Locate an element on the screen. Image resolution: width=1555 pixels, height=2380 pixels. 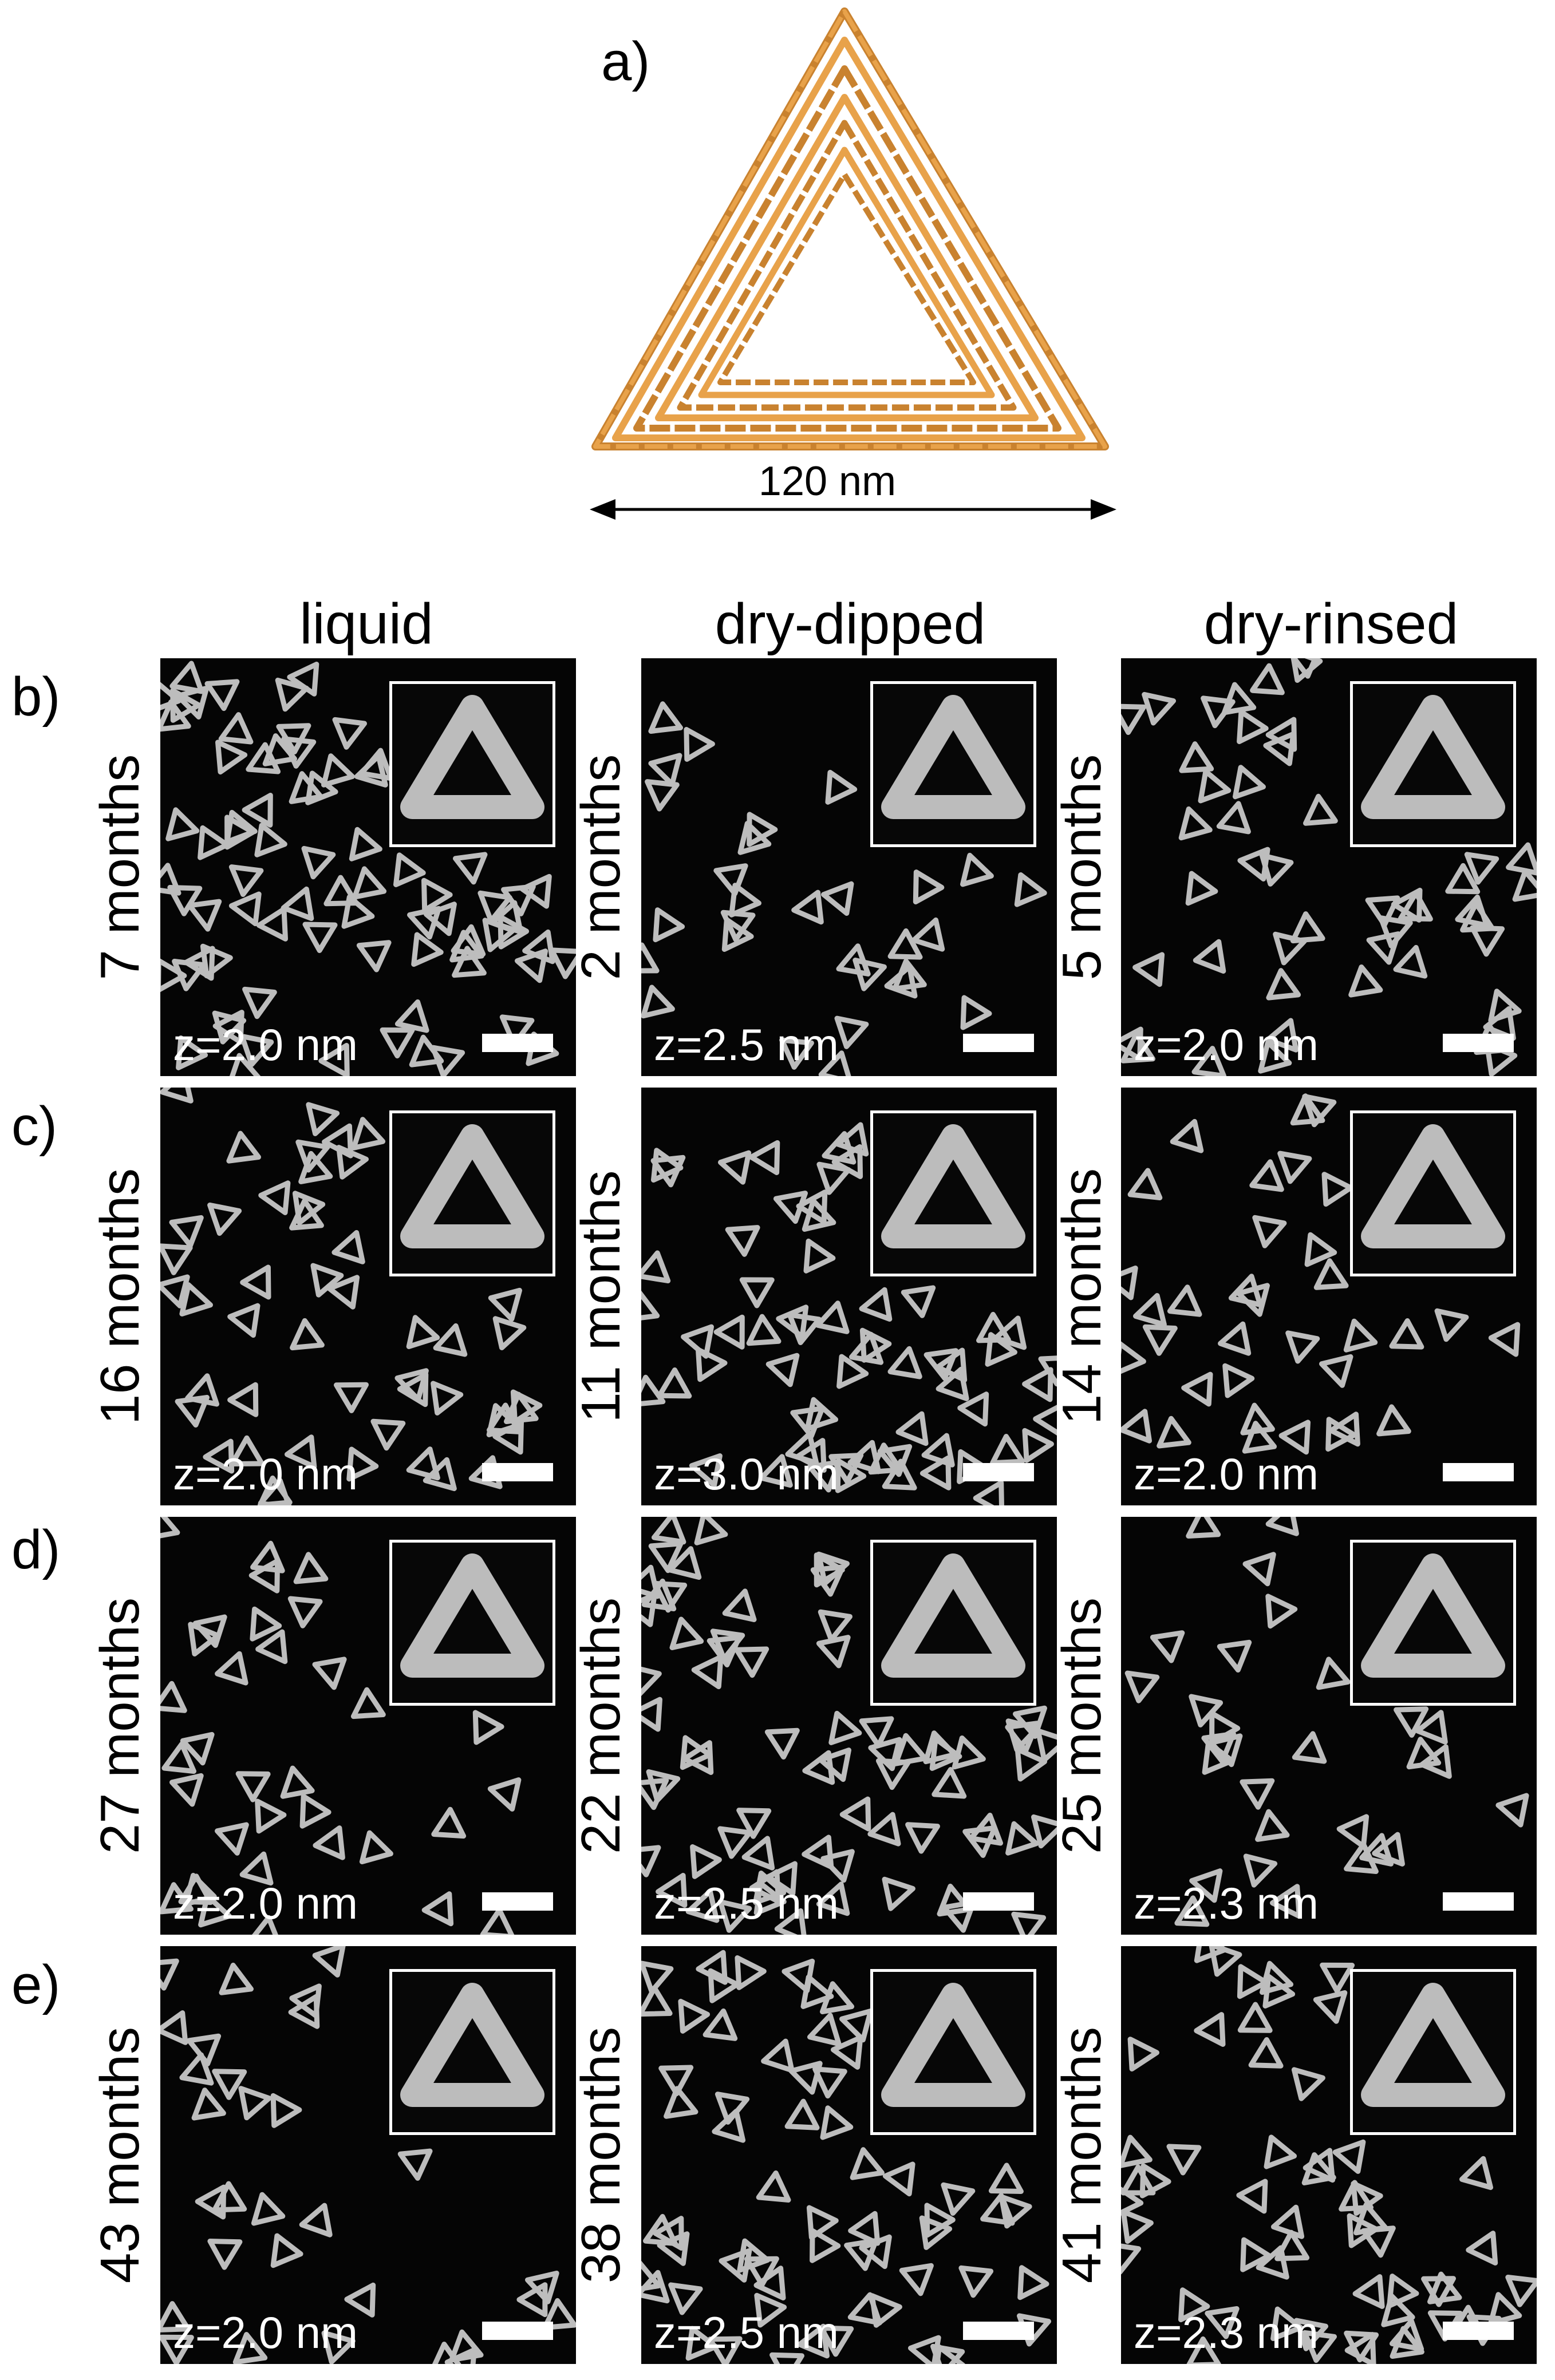
afm-panel-e-3: z=2.3 nm is located at coordinates (1329, 2155).